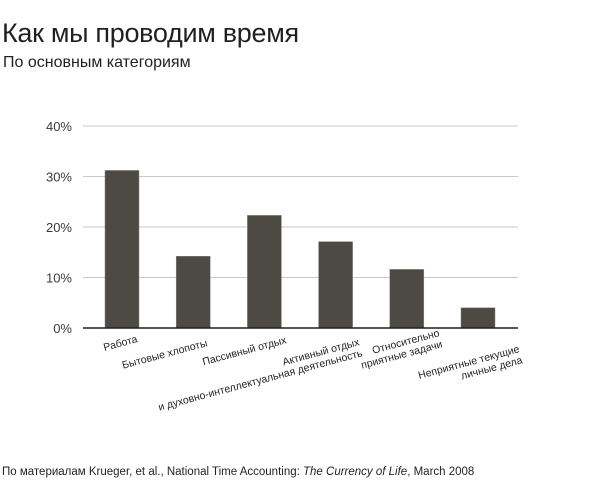 The image size is (615, 487). I want to click on x-tick-label: Работа, so click(120, 343).